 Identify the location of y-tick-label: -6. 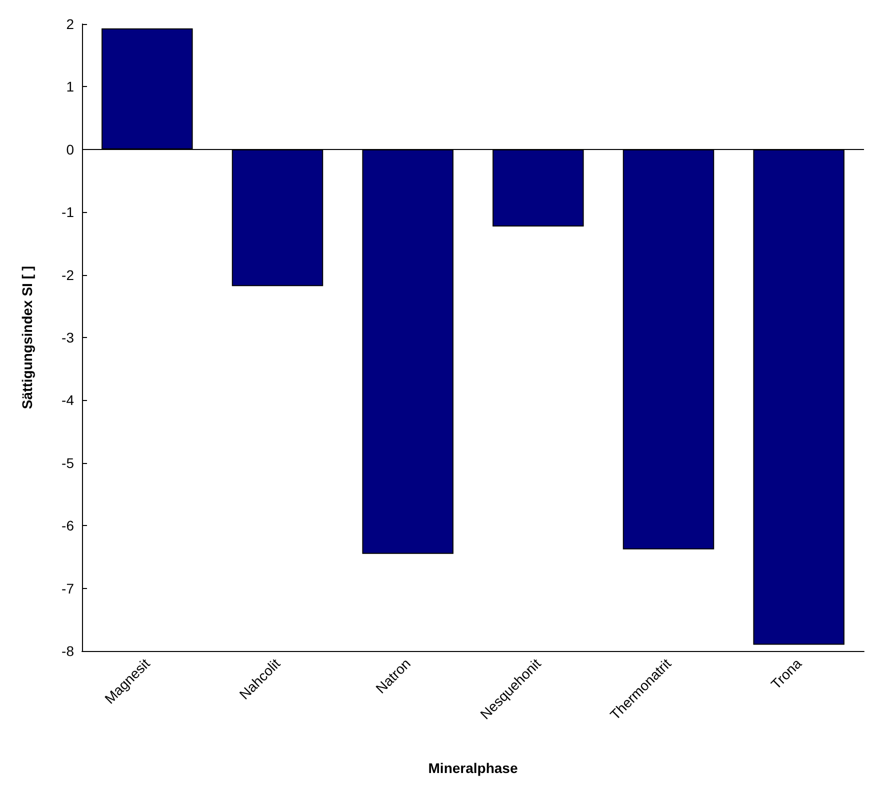
(68, 526).